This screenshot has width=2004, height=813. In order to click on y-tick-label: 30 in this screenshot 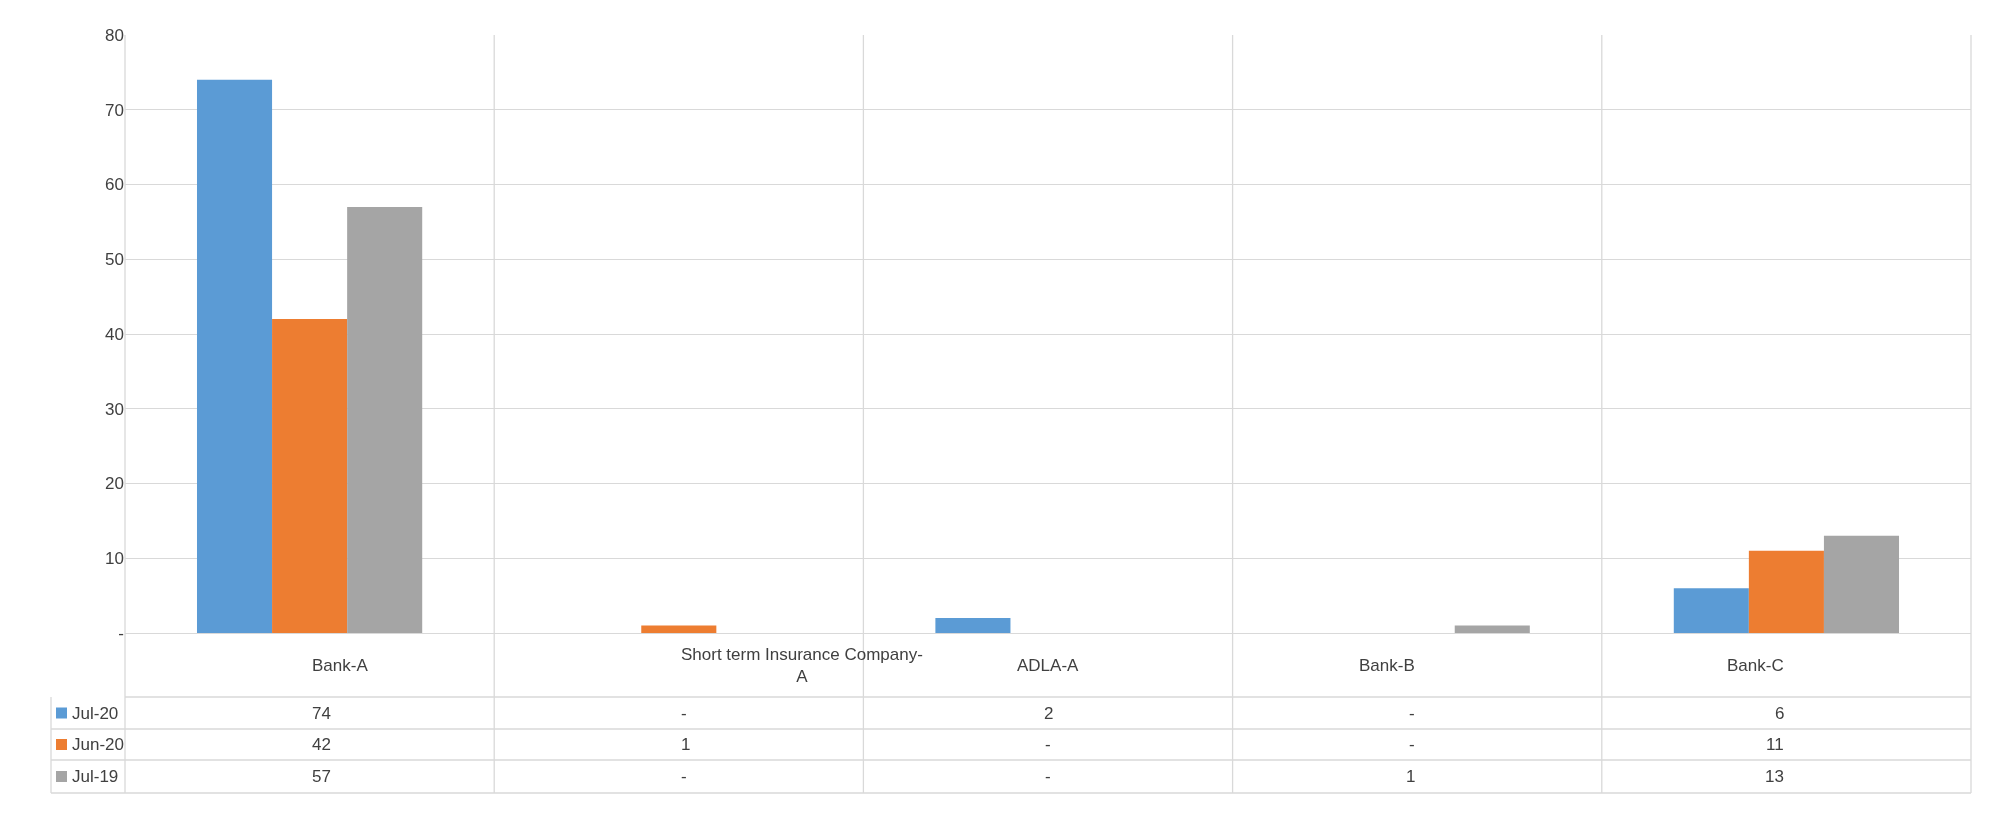, I will do `click(114, 409)`.